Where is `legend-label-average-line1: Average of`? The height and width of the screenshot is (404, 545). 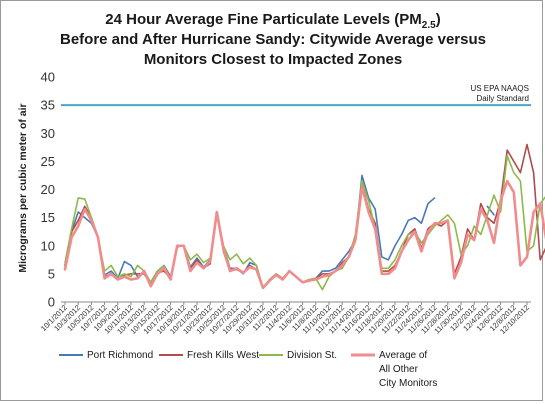 legend-label-average-line1: Average of is located at coordinates (403, 355).